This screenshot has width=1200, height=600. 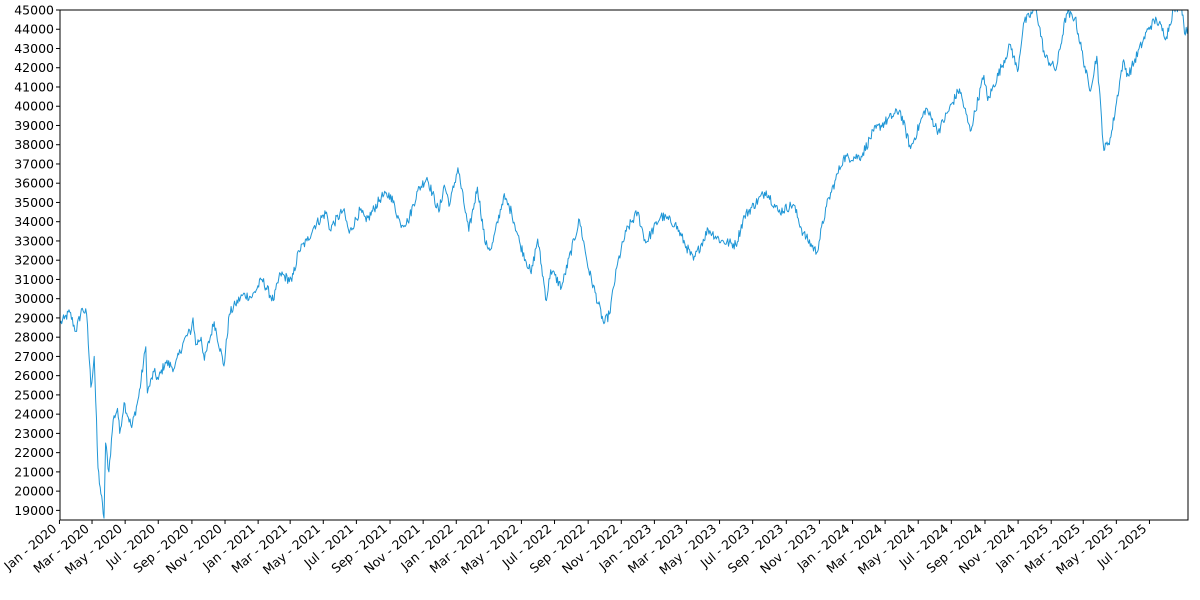 What do you see at coordinates (34, 414) in the screenshot?
I see `y-tick-label: 24000` at bounding box center [34, 414].